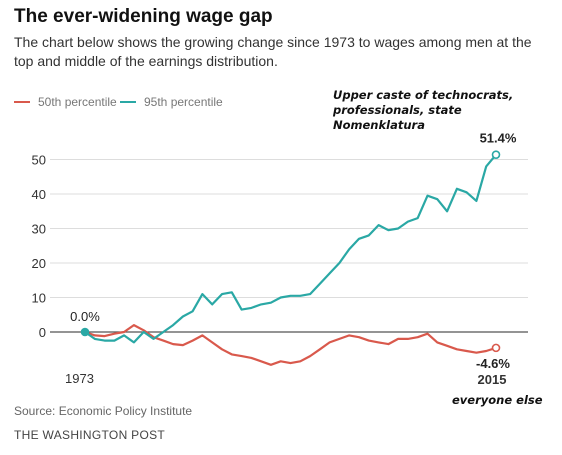  I want to click on series-line-50th, so click(290, 345).